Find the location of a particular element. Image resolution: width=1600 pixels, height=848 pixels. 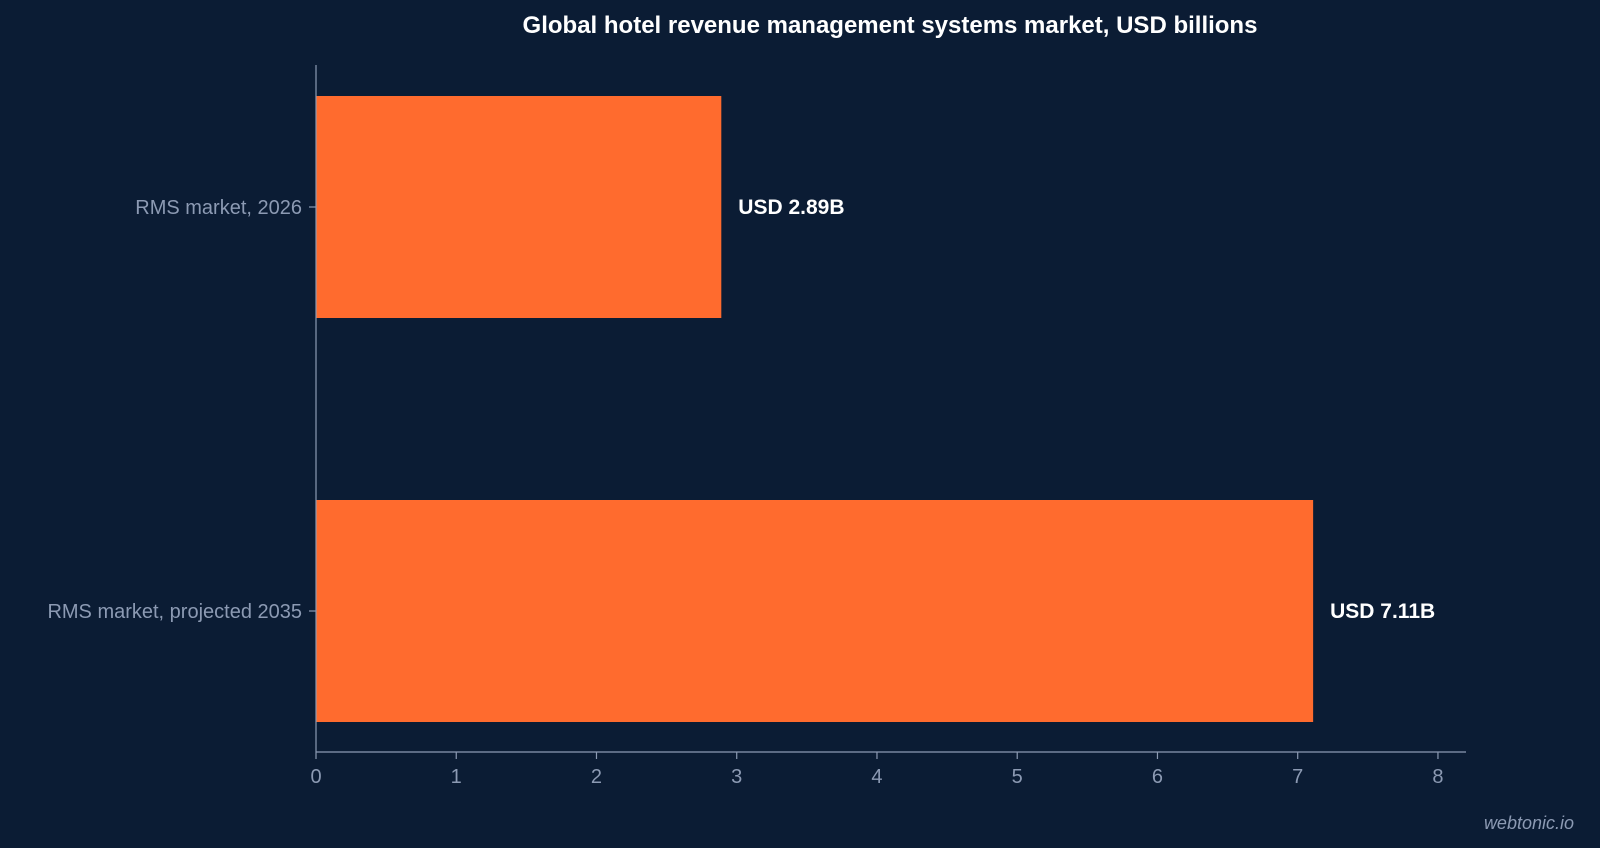

x-tick-label: 8 is located at coordinates (1437, 777).